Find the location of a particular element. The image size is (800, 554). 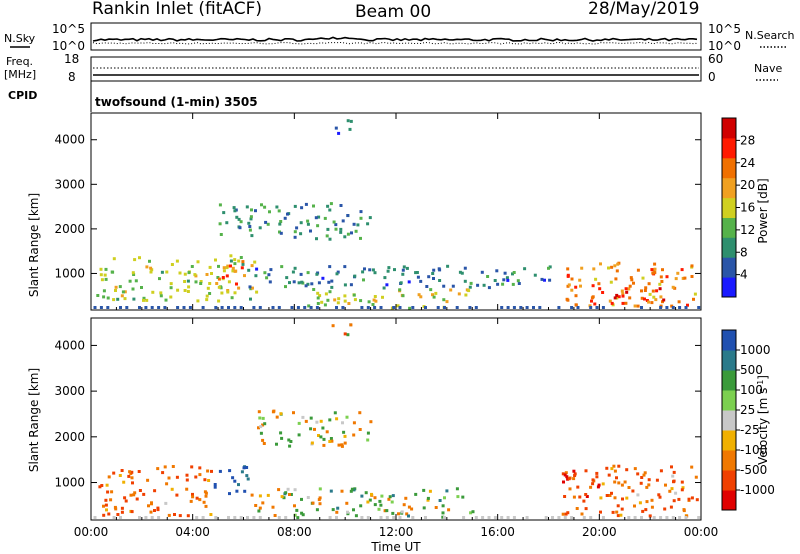

velocity-colorbar: 1000 500 100 25 -25 -100 -500 -1000 is located at coordinates (748, 420).